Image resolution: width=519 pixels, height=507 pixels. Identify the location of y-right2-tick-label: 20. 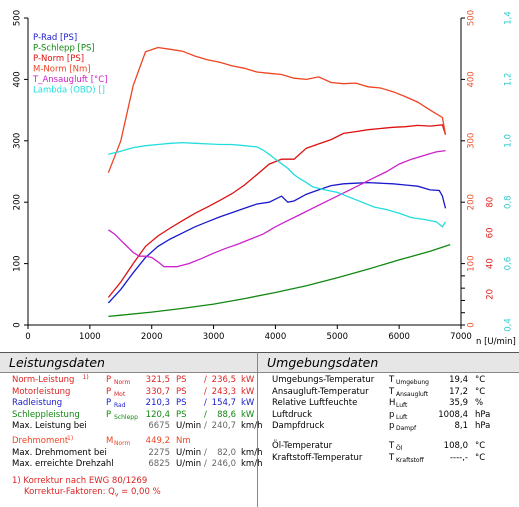
(491, 294).